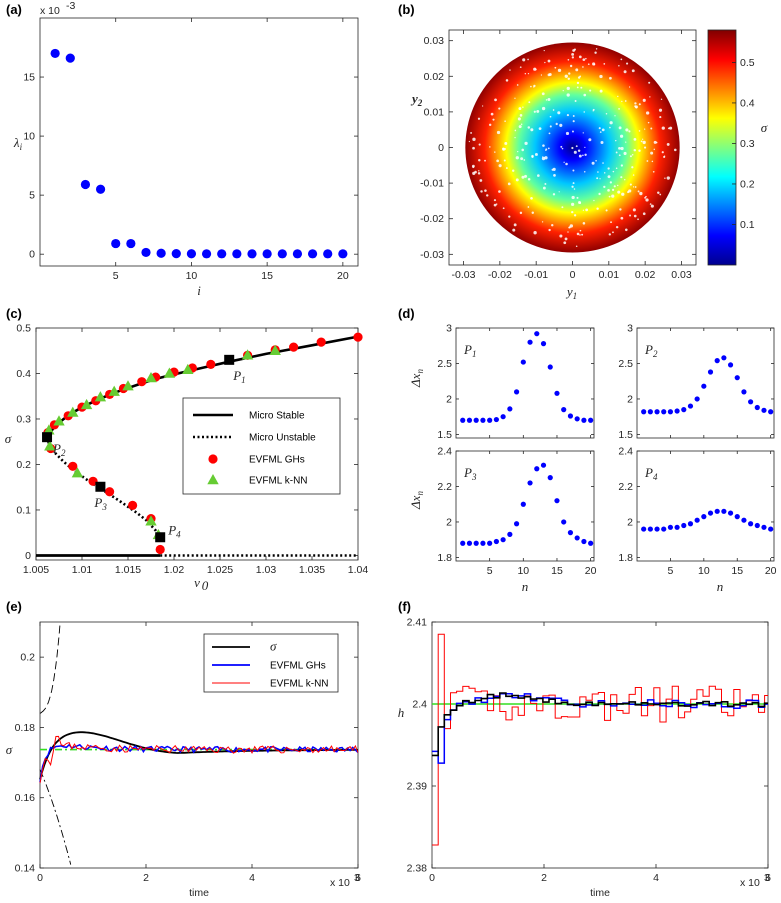 This screenshot has height=903, width=781. What do you see at coordinates (768, 878) in the screenshot?
I see `x-tick-label: 6` at bounding box center [768, 878].